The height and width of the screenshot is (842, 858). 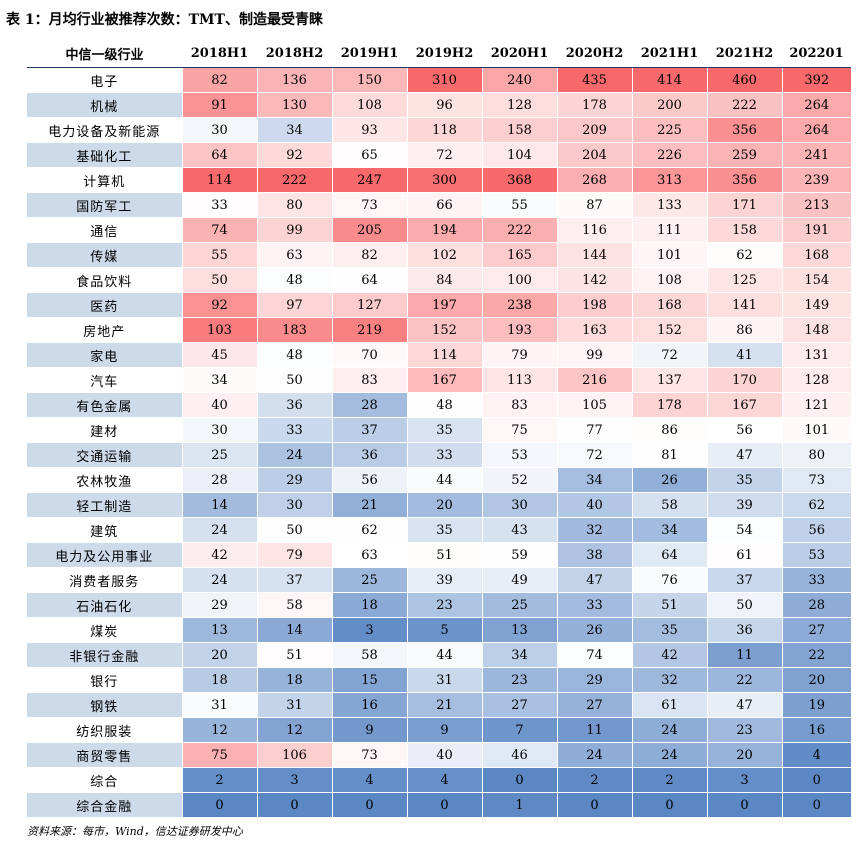 I want to click on value-cell: 40, so click(x=444, y=755).